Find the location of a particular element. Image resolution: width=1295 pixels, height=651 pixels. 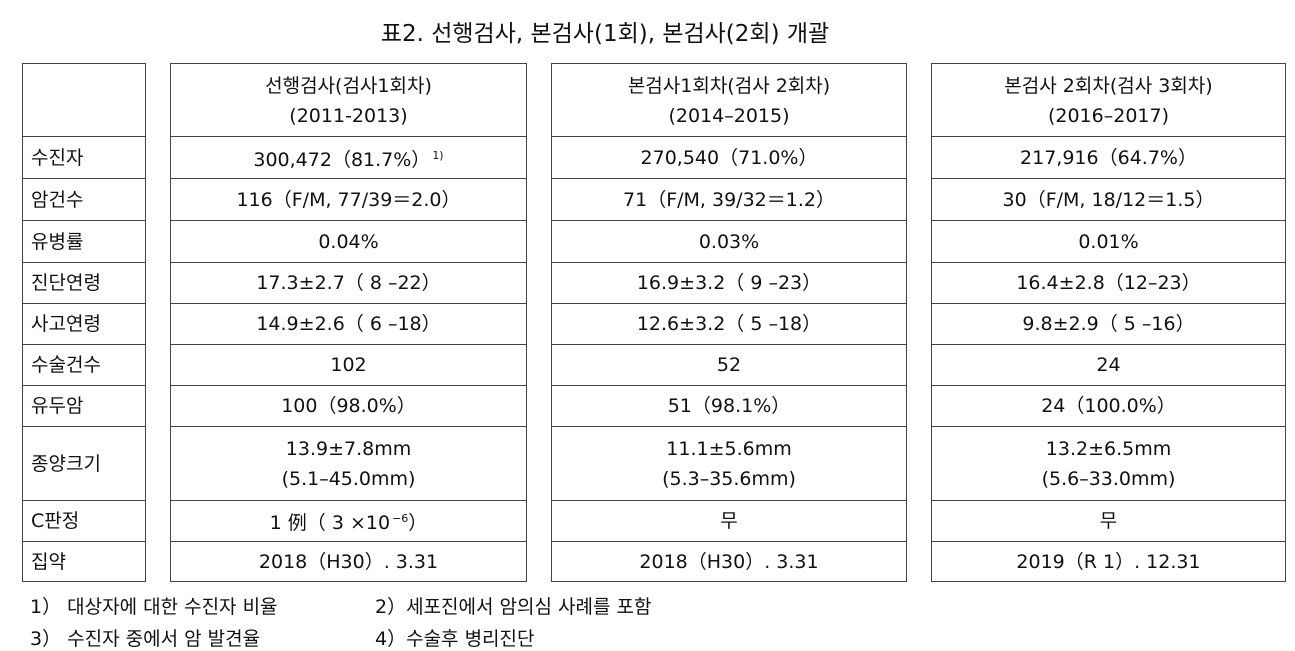

table-cell: 16.9±3.2（ 9 –23） is located at coordinates (729, 282).